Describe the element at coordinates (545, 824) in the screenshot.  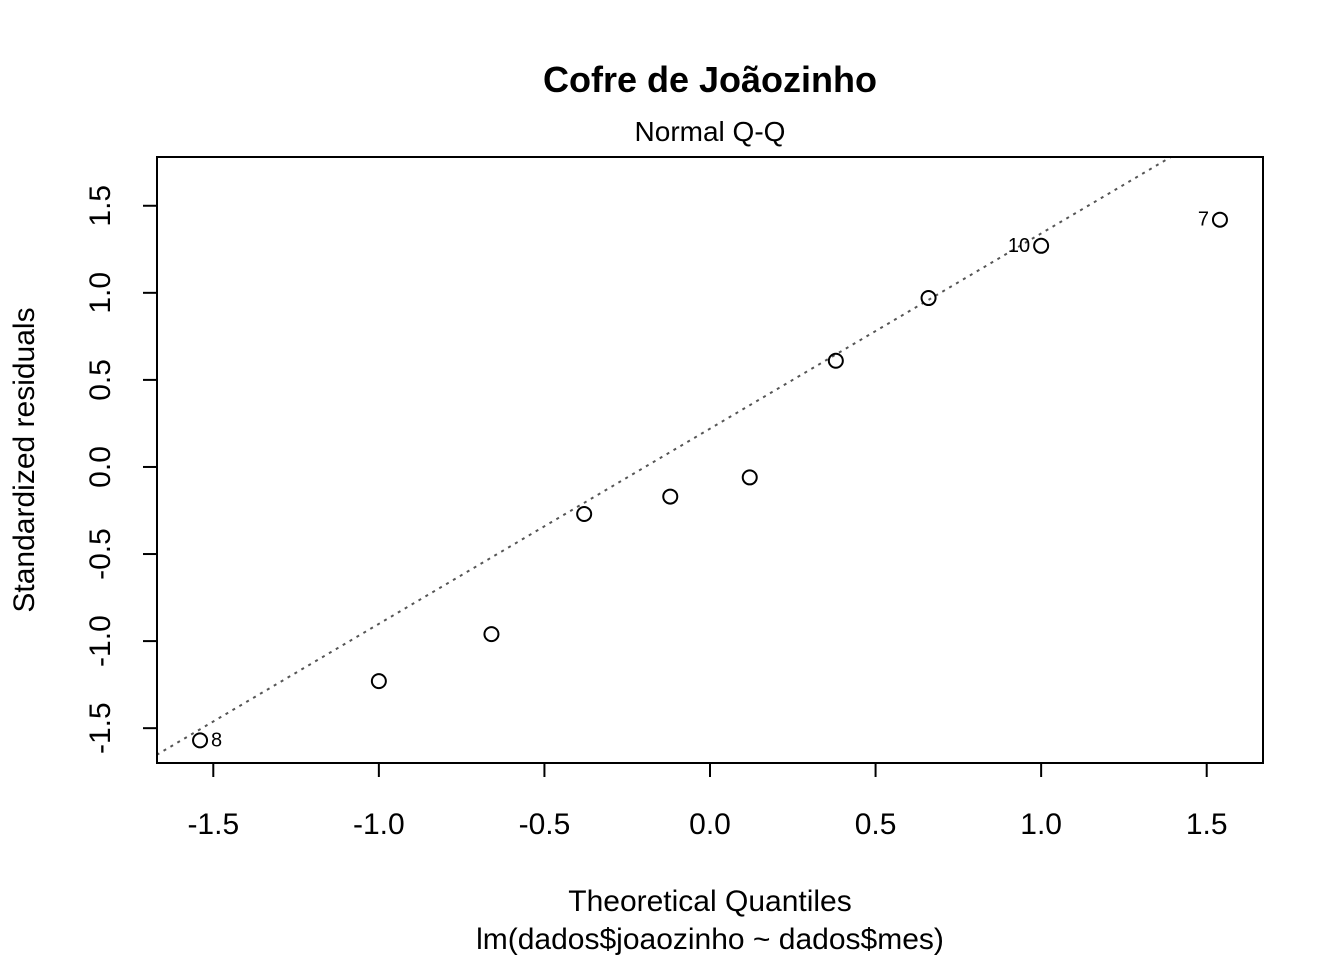
I see `x-tick-label: -0.5` at that location.